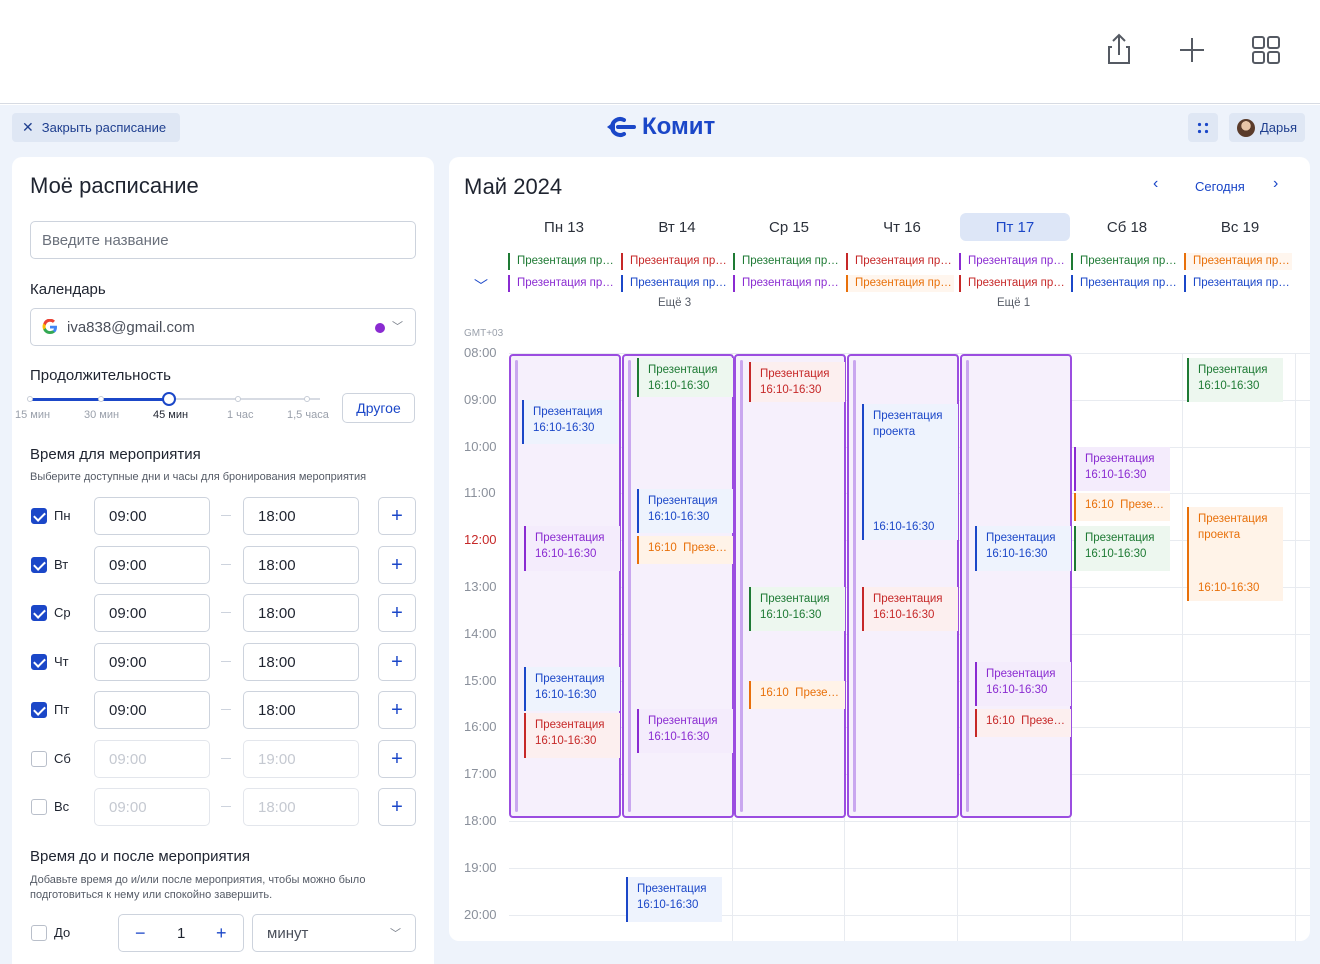 This screenshot has height=964, width=1320. I want to click on before-checkbox, so click(39, 933).